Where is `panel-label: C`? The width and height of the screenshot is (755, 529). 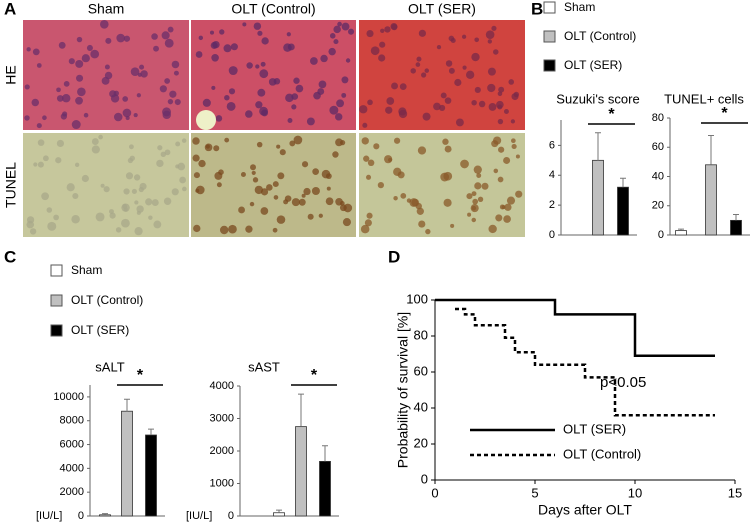 panel-label: C is located at coordinates (10, 256).